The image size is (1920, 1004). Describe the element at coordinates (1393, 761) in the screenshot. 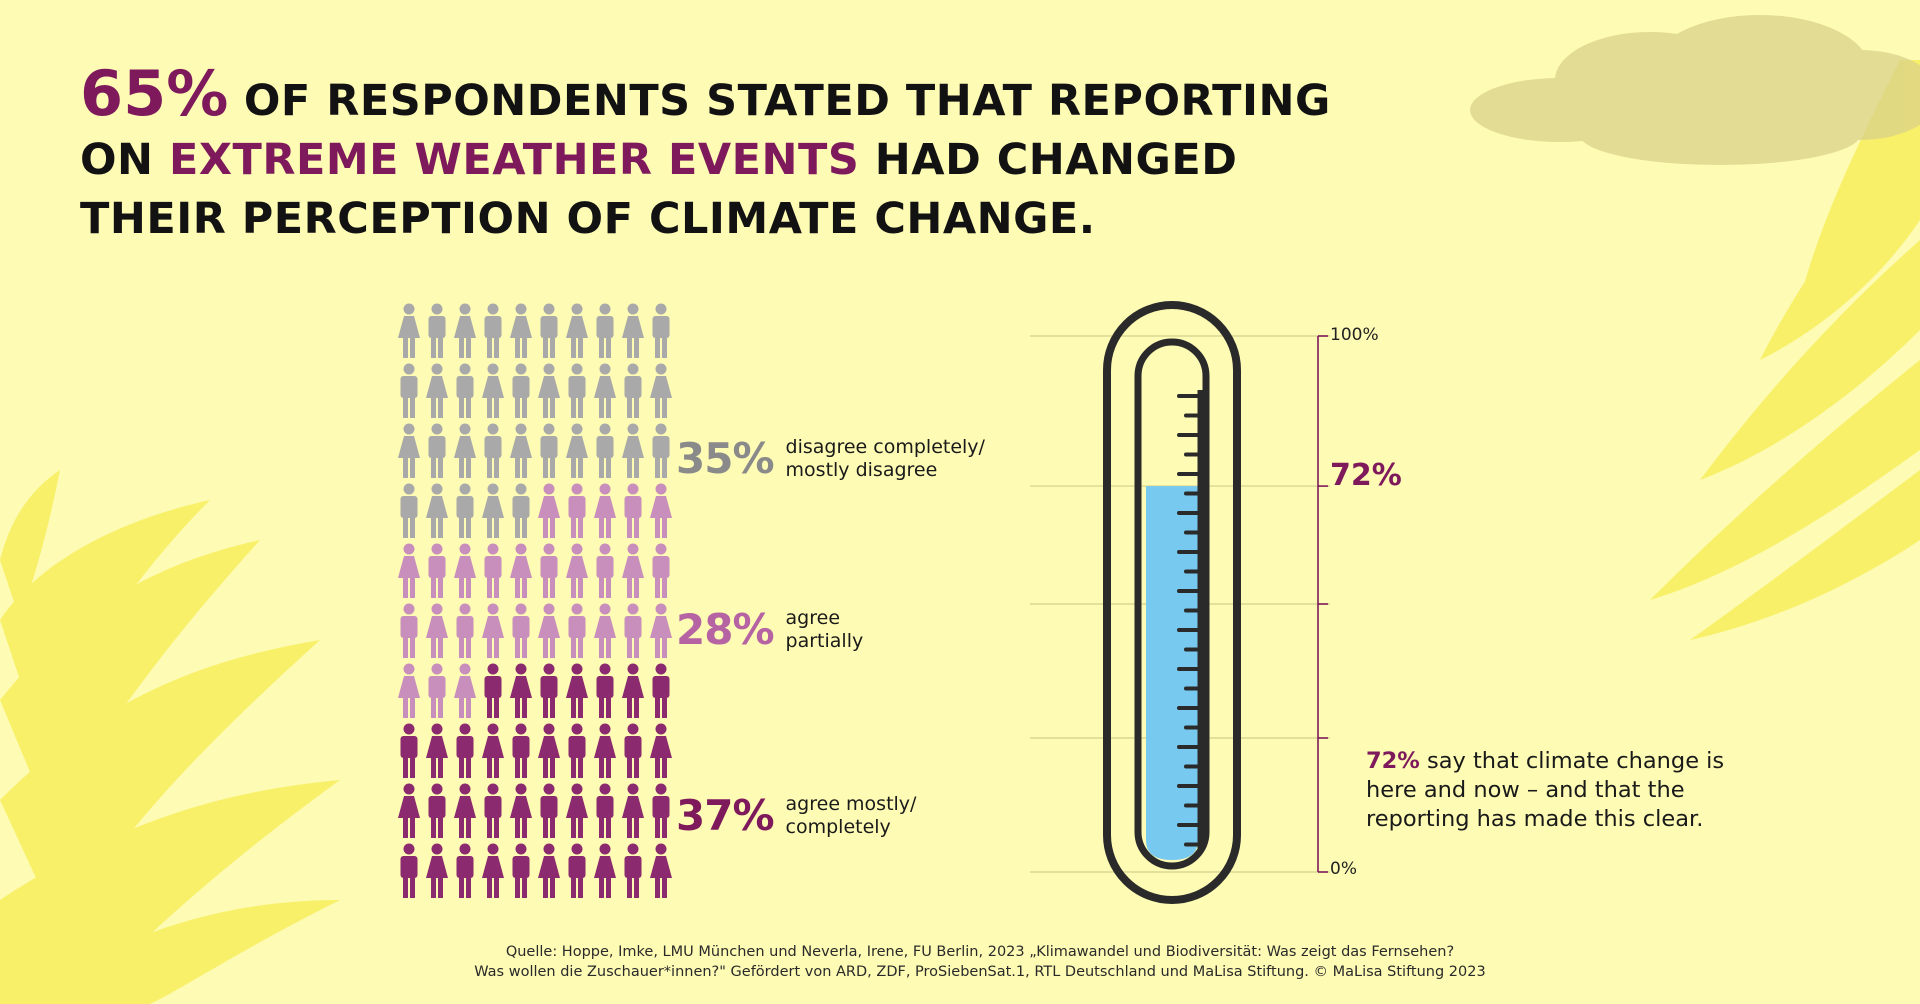

I see `note-highlight: 72%` at that location.